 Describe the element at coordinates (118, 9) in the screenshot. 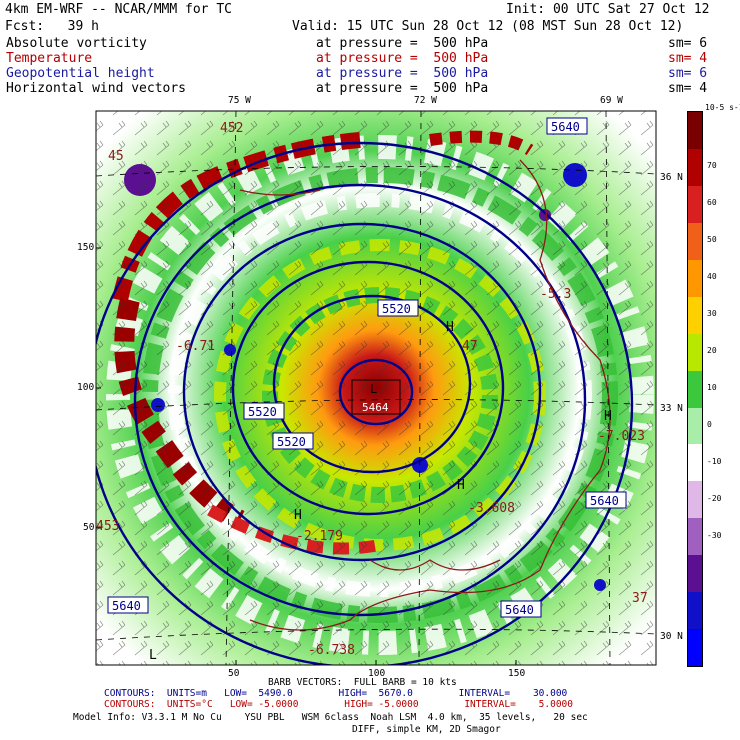

I see `model-title: 4km EM-WRF -- NCAR/MMM for TC` at that location.